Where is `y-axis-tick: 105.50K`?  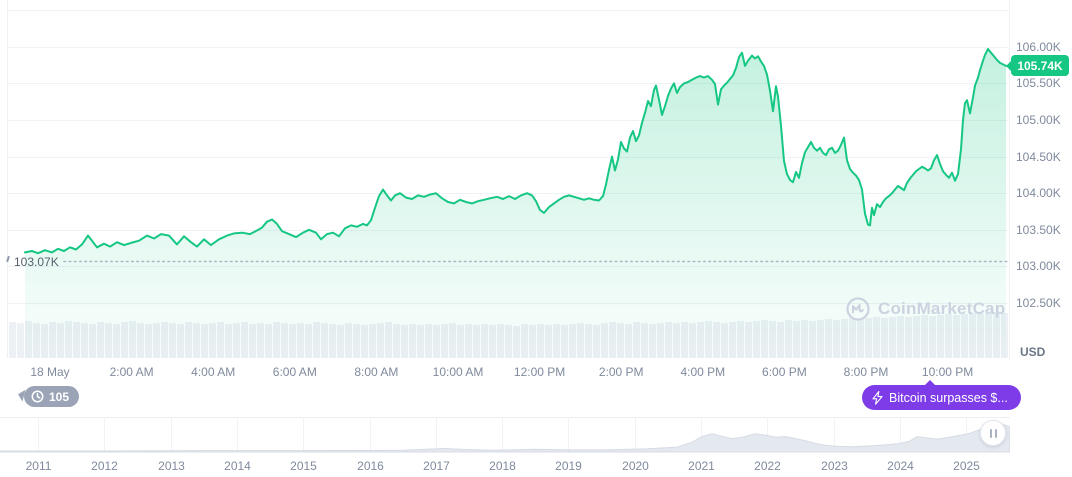 y-axis-tick: 105.50K is located at coordinates (1038, 83).